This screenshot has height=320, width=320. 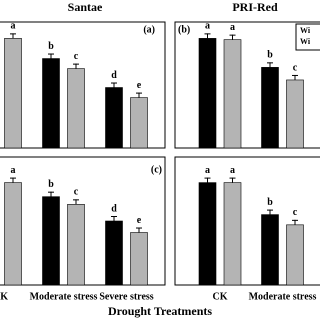 I want to click on panel-label: (b), so click(x=184, y=29).